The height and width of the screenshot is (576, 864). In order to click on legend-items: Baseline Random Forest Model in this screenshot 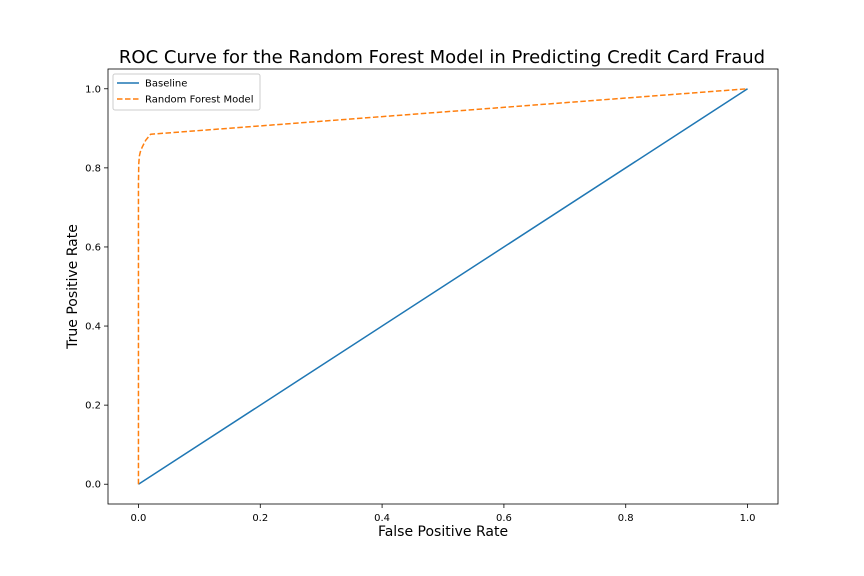, I will do `click(185, 92)`.